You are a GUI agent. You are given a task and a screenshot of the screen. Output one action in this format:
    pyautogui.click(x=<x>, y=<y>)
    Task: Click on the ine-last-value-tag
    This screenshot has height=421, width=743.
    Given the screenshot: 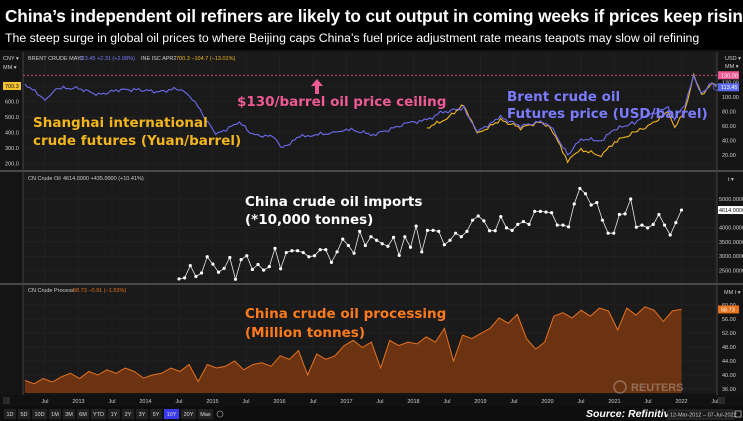 What is the action you would take?
    pyautogui.click(x=12, y=86)
    